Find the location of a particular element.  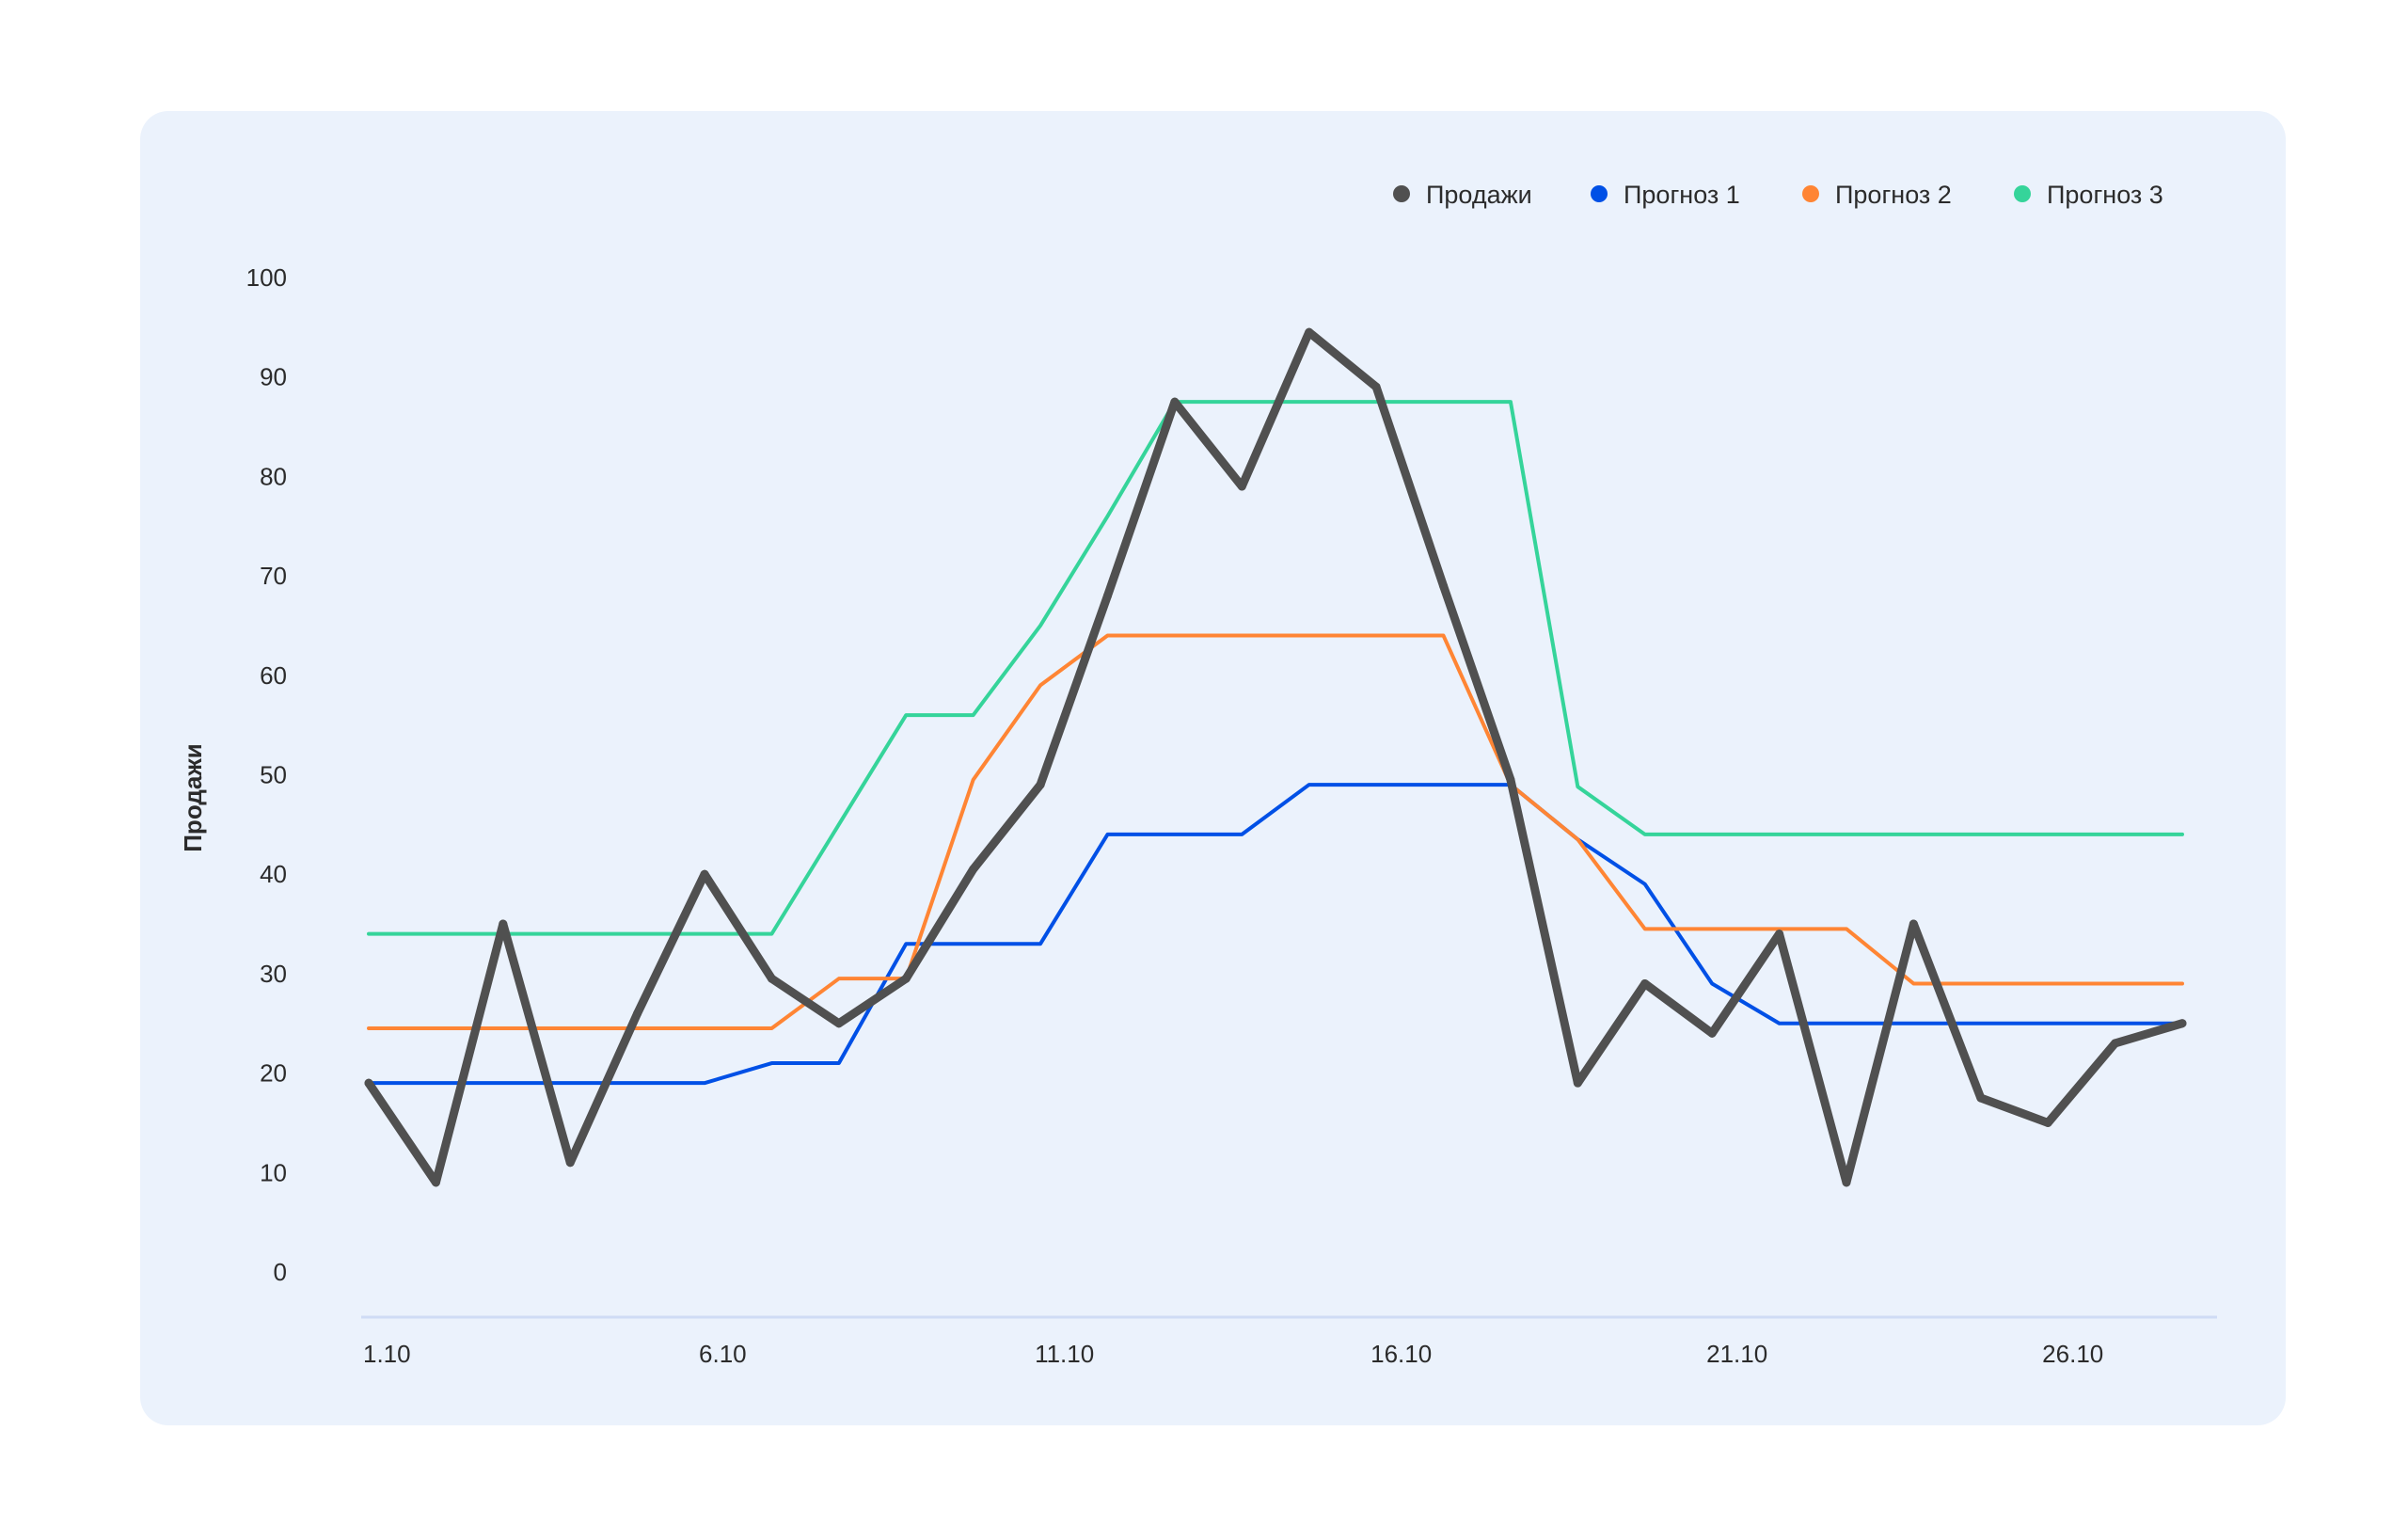

legend: Продажи Прогноз 1 Прогноз 2 Прогноз 3 is located at coordinates (1778, 195).